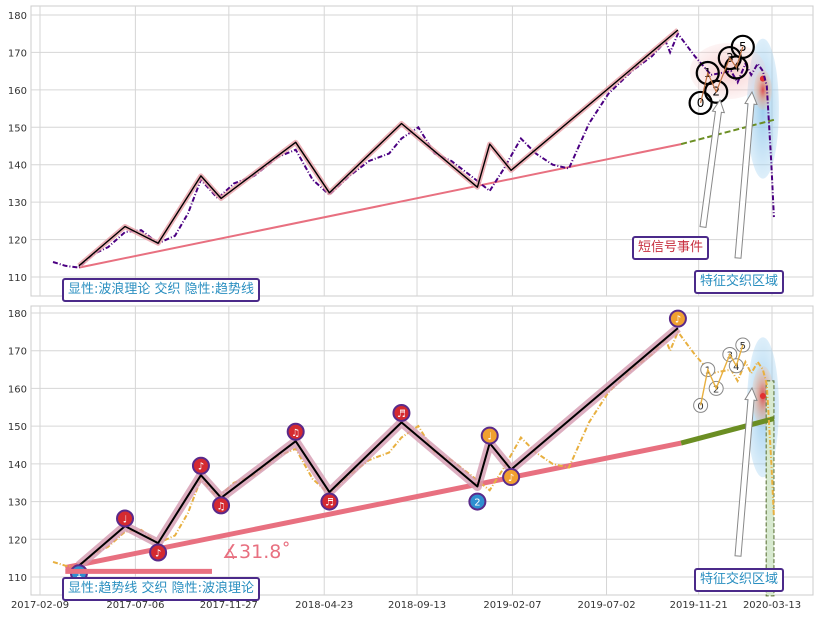  What do you see at coordinates (135, 605) in the screenshot?
I see `x-tick-label: 2017-07-06` at bounding box center [135, 605].